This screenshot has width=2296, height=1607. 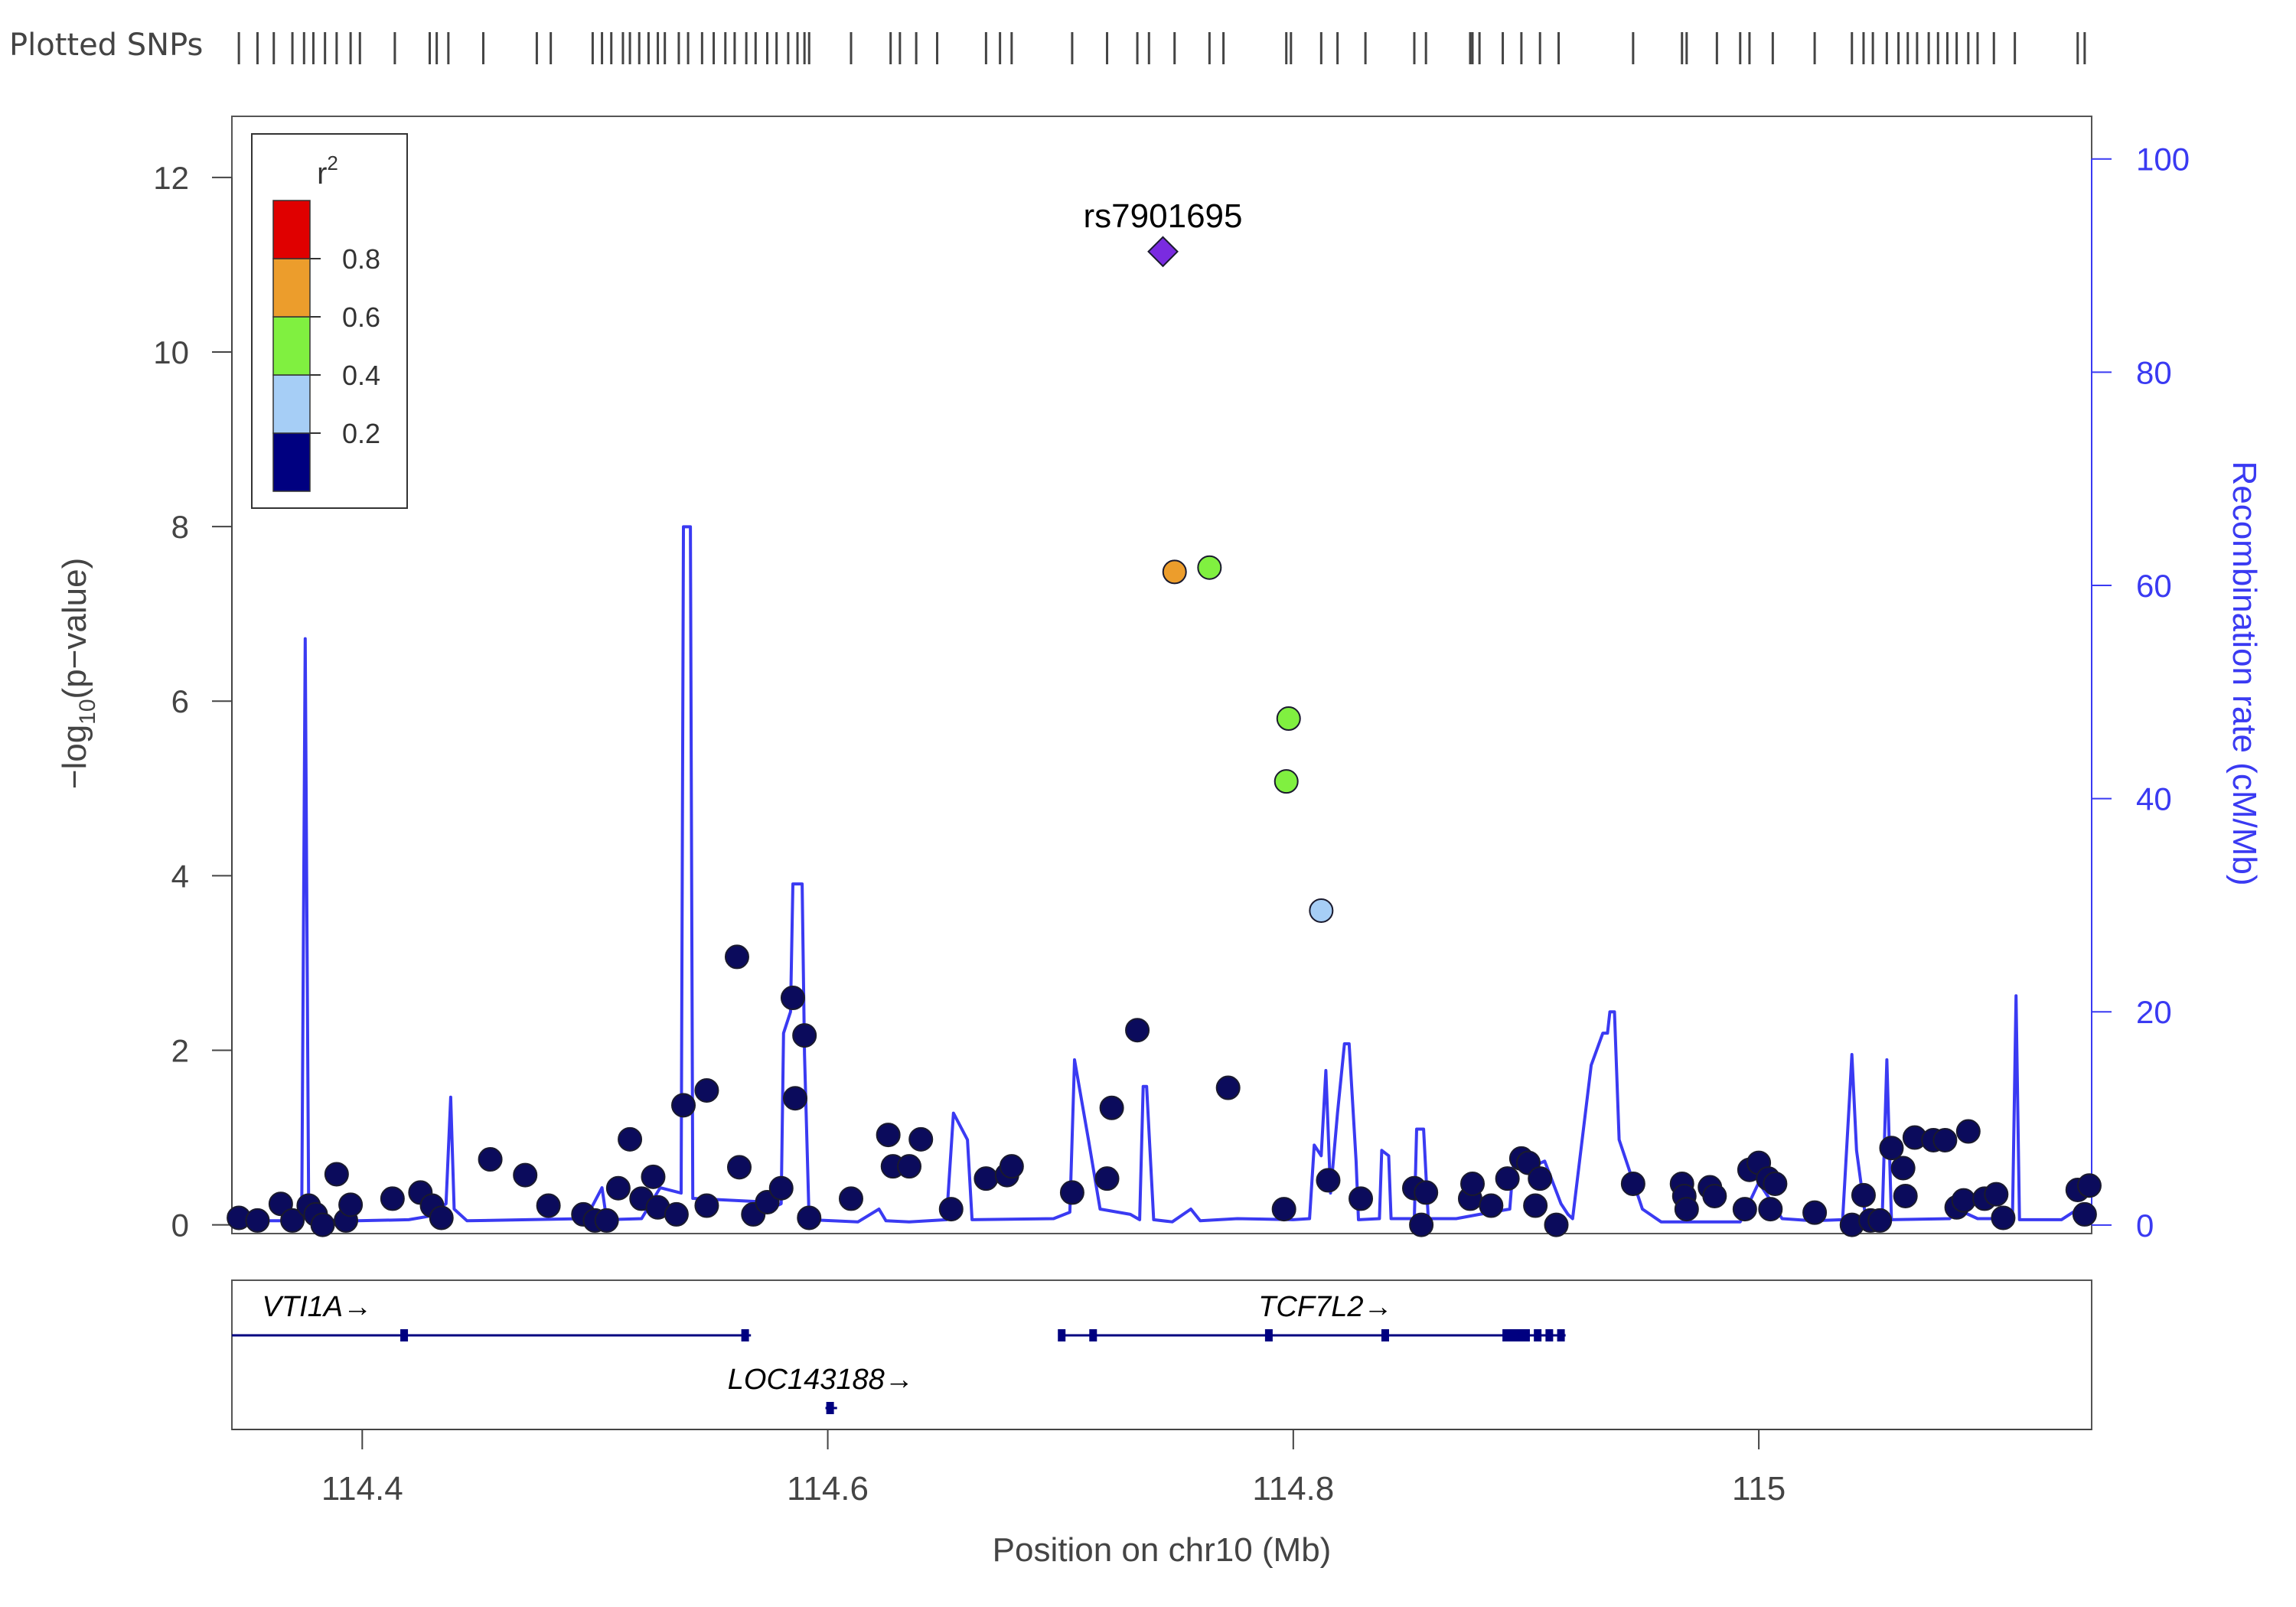 What do you see at coordinates (1162, 1550) in the screenshot?
I see `x-axis-label: Position on chr10 (Mb)` at bounding box center [1162, 1550].